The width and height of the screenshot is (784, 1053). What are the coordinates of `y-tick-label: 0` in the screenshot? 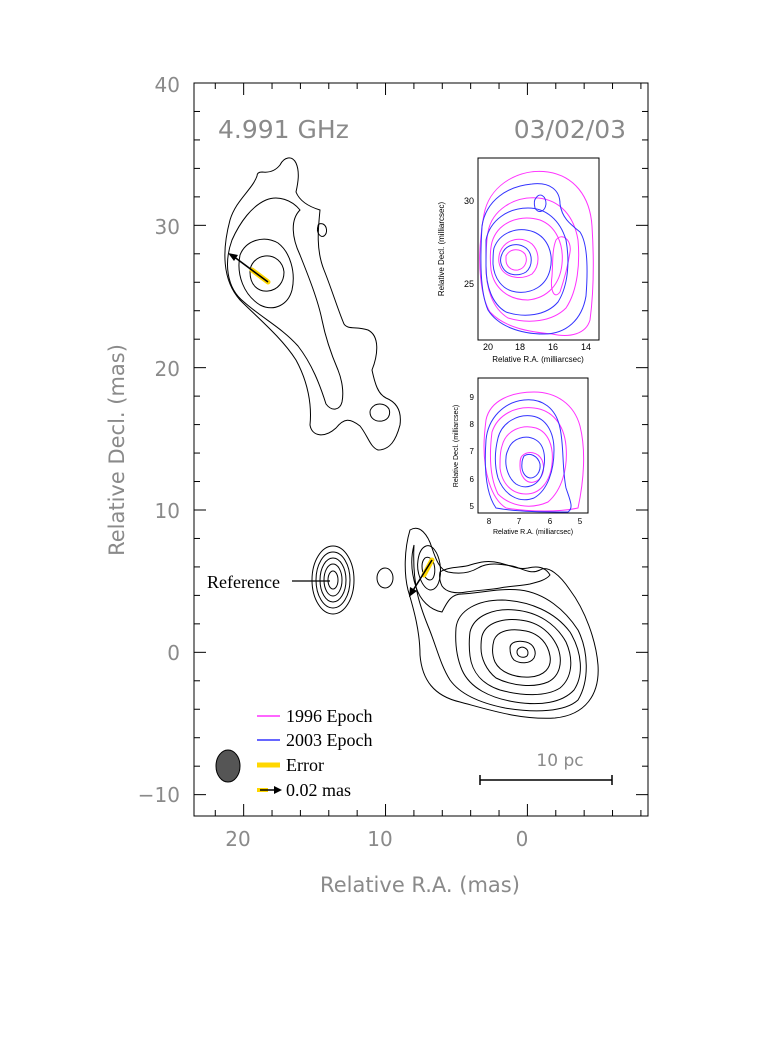 It's located at (173, 653).